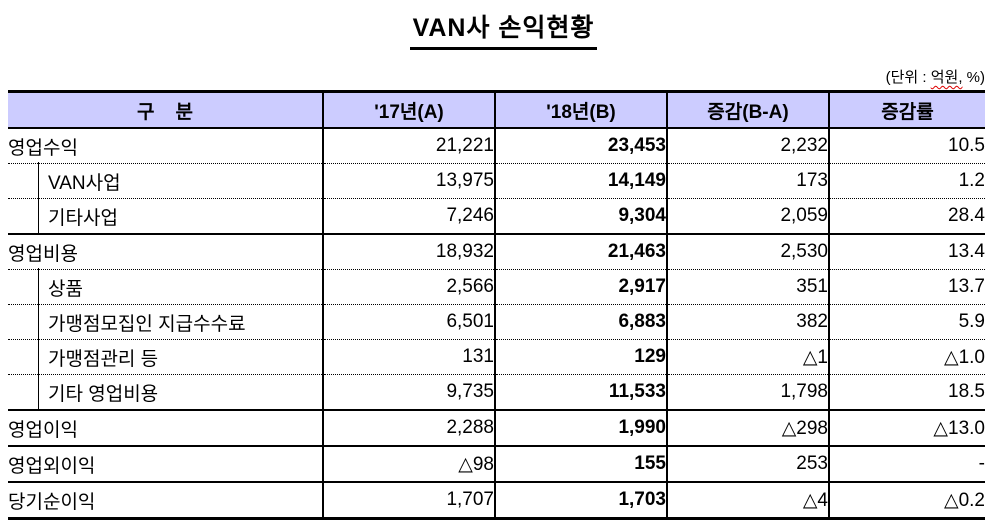  Describe the element at coordinates (408, 181) in the screenshot. I see `value-2017-a: 13,975` at that location.